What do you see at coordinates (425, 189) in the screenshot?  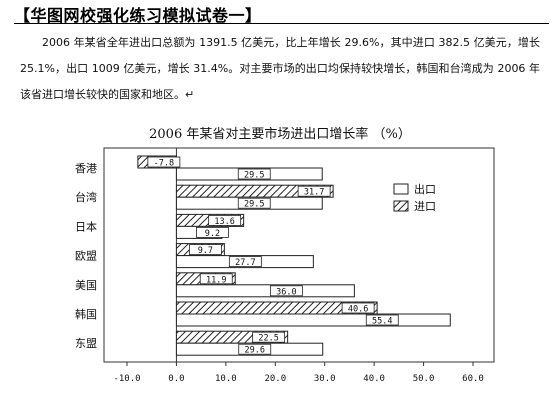 I see `legend-label-export: 出口` at bounding box center [425, 189].